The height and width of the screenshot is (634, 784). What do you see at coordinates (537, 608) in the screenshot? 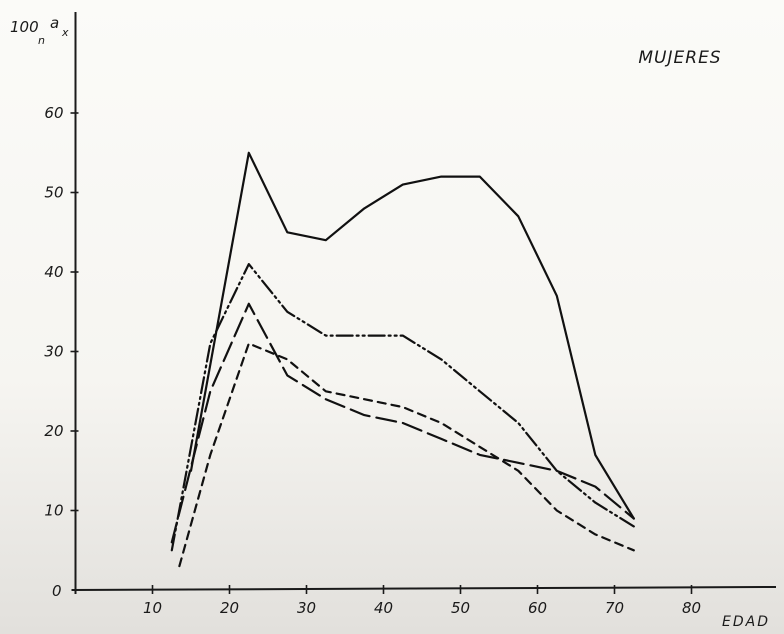
I see `x-tick-label: 60` at bounding box center [537, 608].